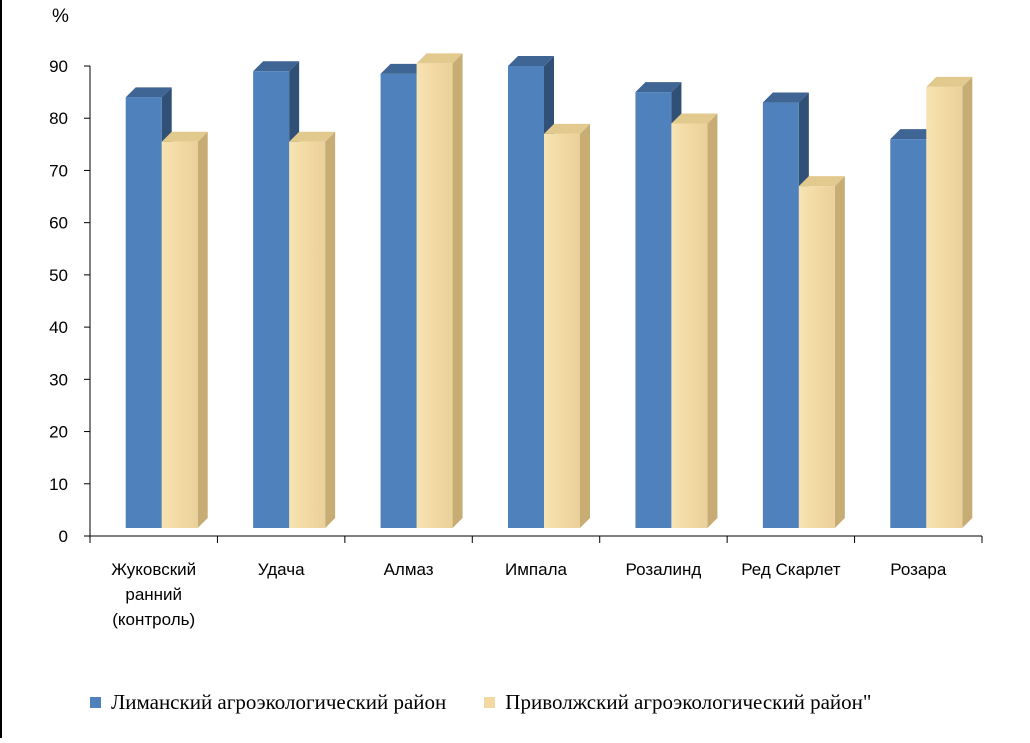  I want to click on y-tick-label: 90, so click(58, 66).